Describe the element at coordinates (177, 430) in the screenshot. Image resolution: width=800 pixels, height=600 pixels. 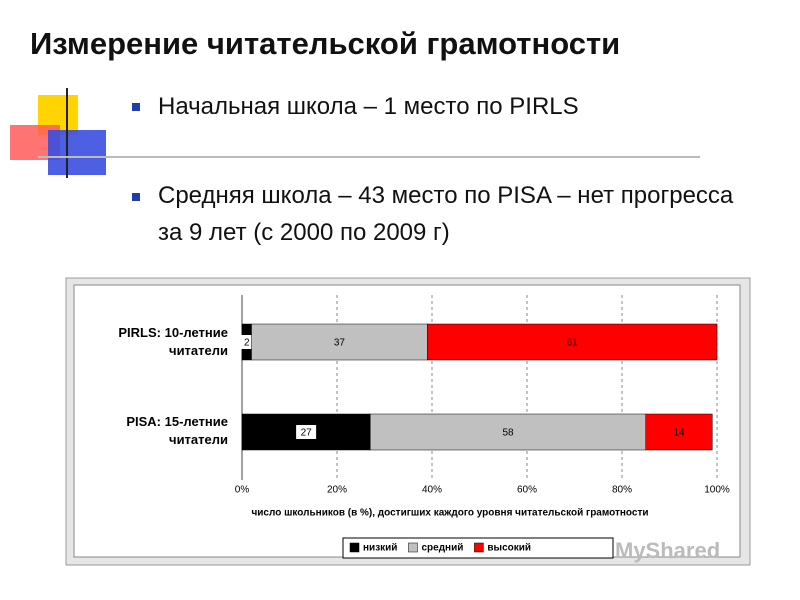
I see `y-tick-label: PISA: 15-летние читатели` at that location.